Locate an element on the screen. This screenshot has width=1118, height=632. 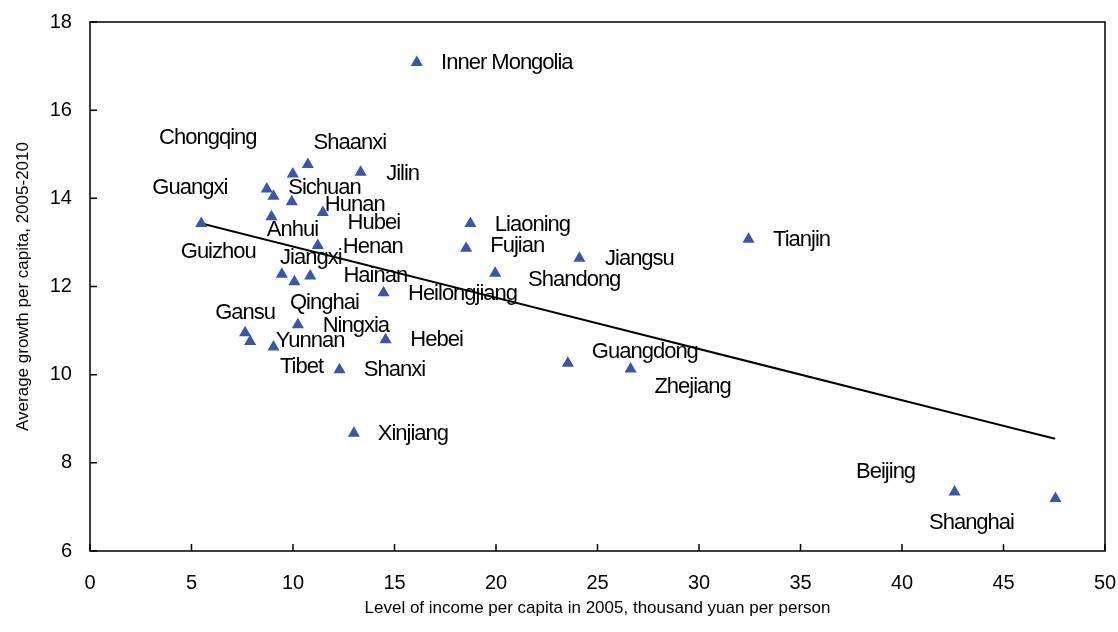
annotation: Chongqing is located at coordinates (208, 137).